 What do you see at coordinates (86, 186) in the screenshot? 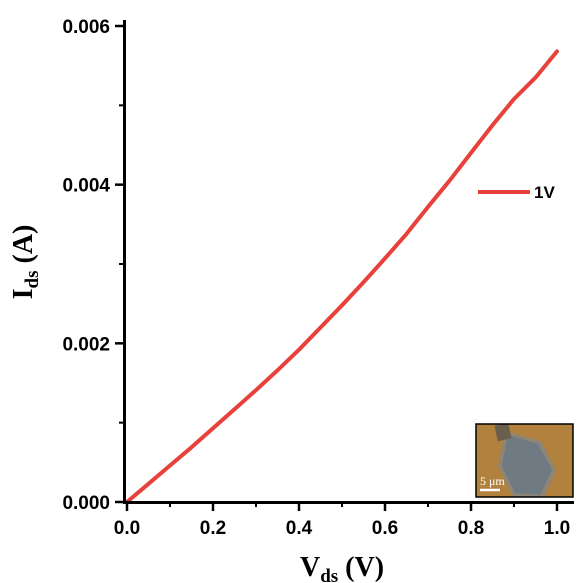
I see `y-tick-label: 0.004` at bounding box center [86, 186].